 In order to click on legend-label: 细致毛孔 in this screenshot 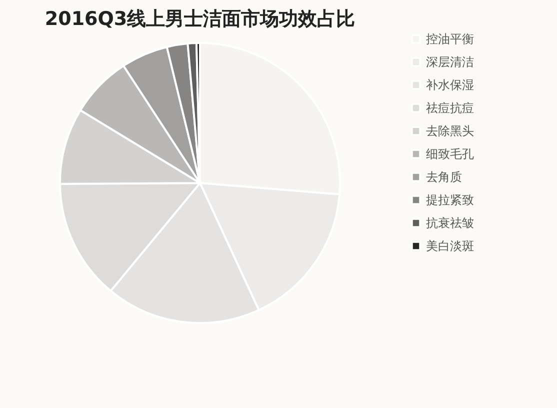, I will do `click(450, 154)`.